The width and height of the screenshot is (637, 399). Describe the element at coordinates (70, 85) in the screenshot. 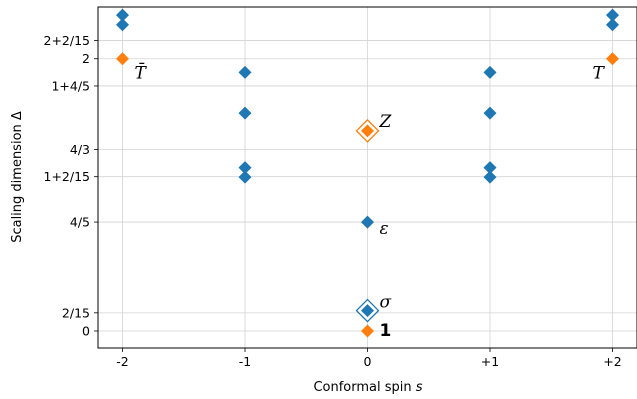

I see `y-tick-label: 1+4/5` at that location.